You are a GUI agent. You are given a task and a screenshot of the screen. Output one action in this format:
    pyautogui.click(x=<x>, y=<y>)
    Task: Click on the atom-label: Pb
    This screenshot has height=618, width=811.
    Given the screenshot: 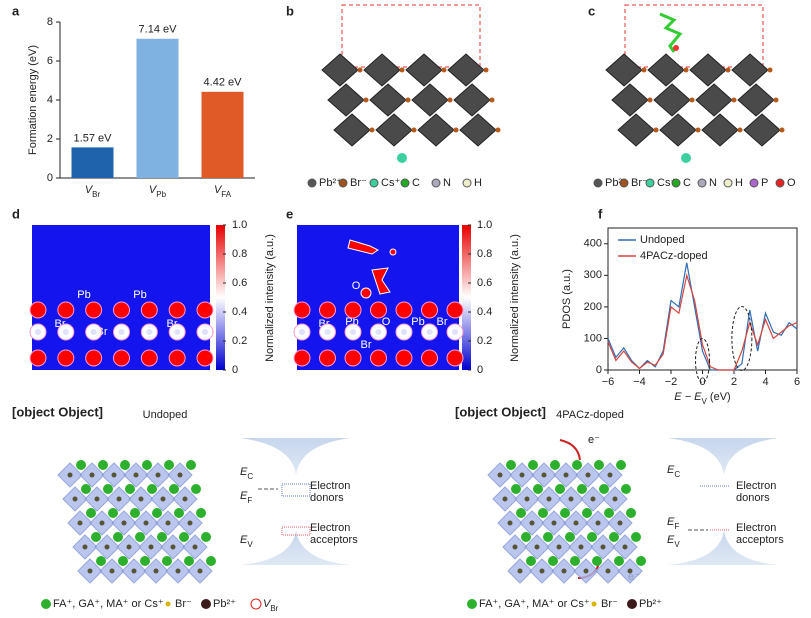 What is the action you would take?
    pyautogui.click(x=139, y=295)
    